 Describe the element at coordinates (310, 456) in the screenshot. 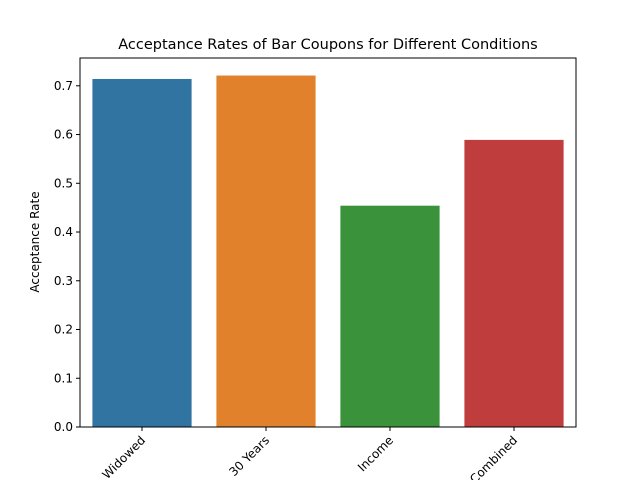

I see `x-ticks-layer: Widowed 30 Years Income Combined` at that location.